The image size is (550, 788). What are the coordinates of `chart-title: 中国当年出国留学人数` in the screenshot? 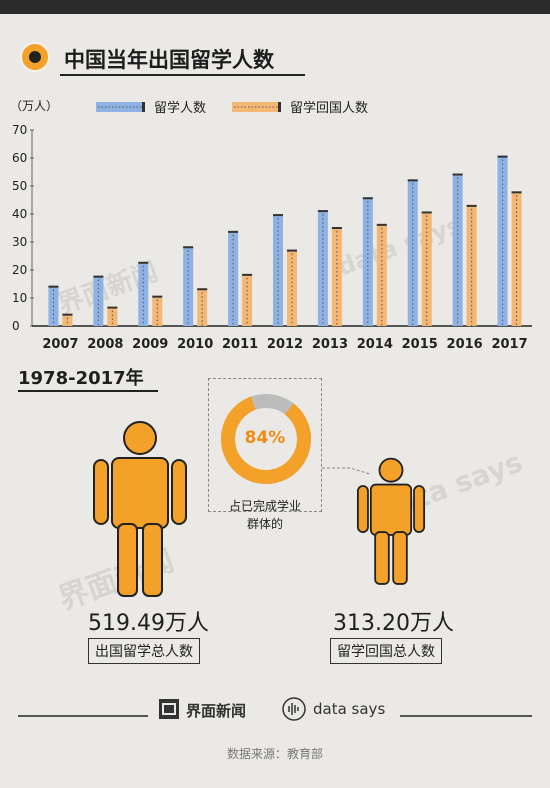 It's located at (169, 60).